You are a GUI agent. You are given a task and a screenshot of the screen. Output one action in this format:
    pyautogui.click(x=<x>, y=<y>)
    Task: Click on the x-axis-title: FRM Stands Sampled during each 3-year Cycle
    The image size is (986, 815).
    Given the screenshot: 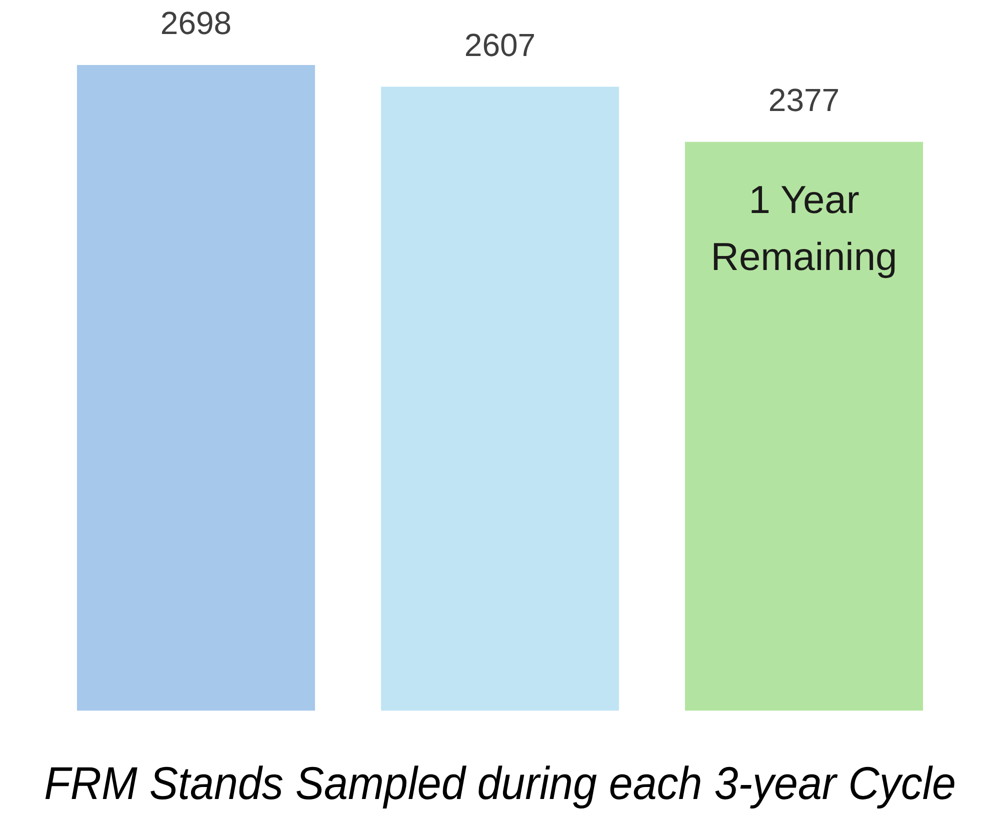 What is the action you would take?
    pyautogui.click(x=500, y=784)
    